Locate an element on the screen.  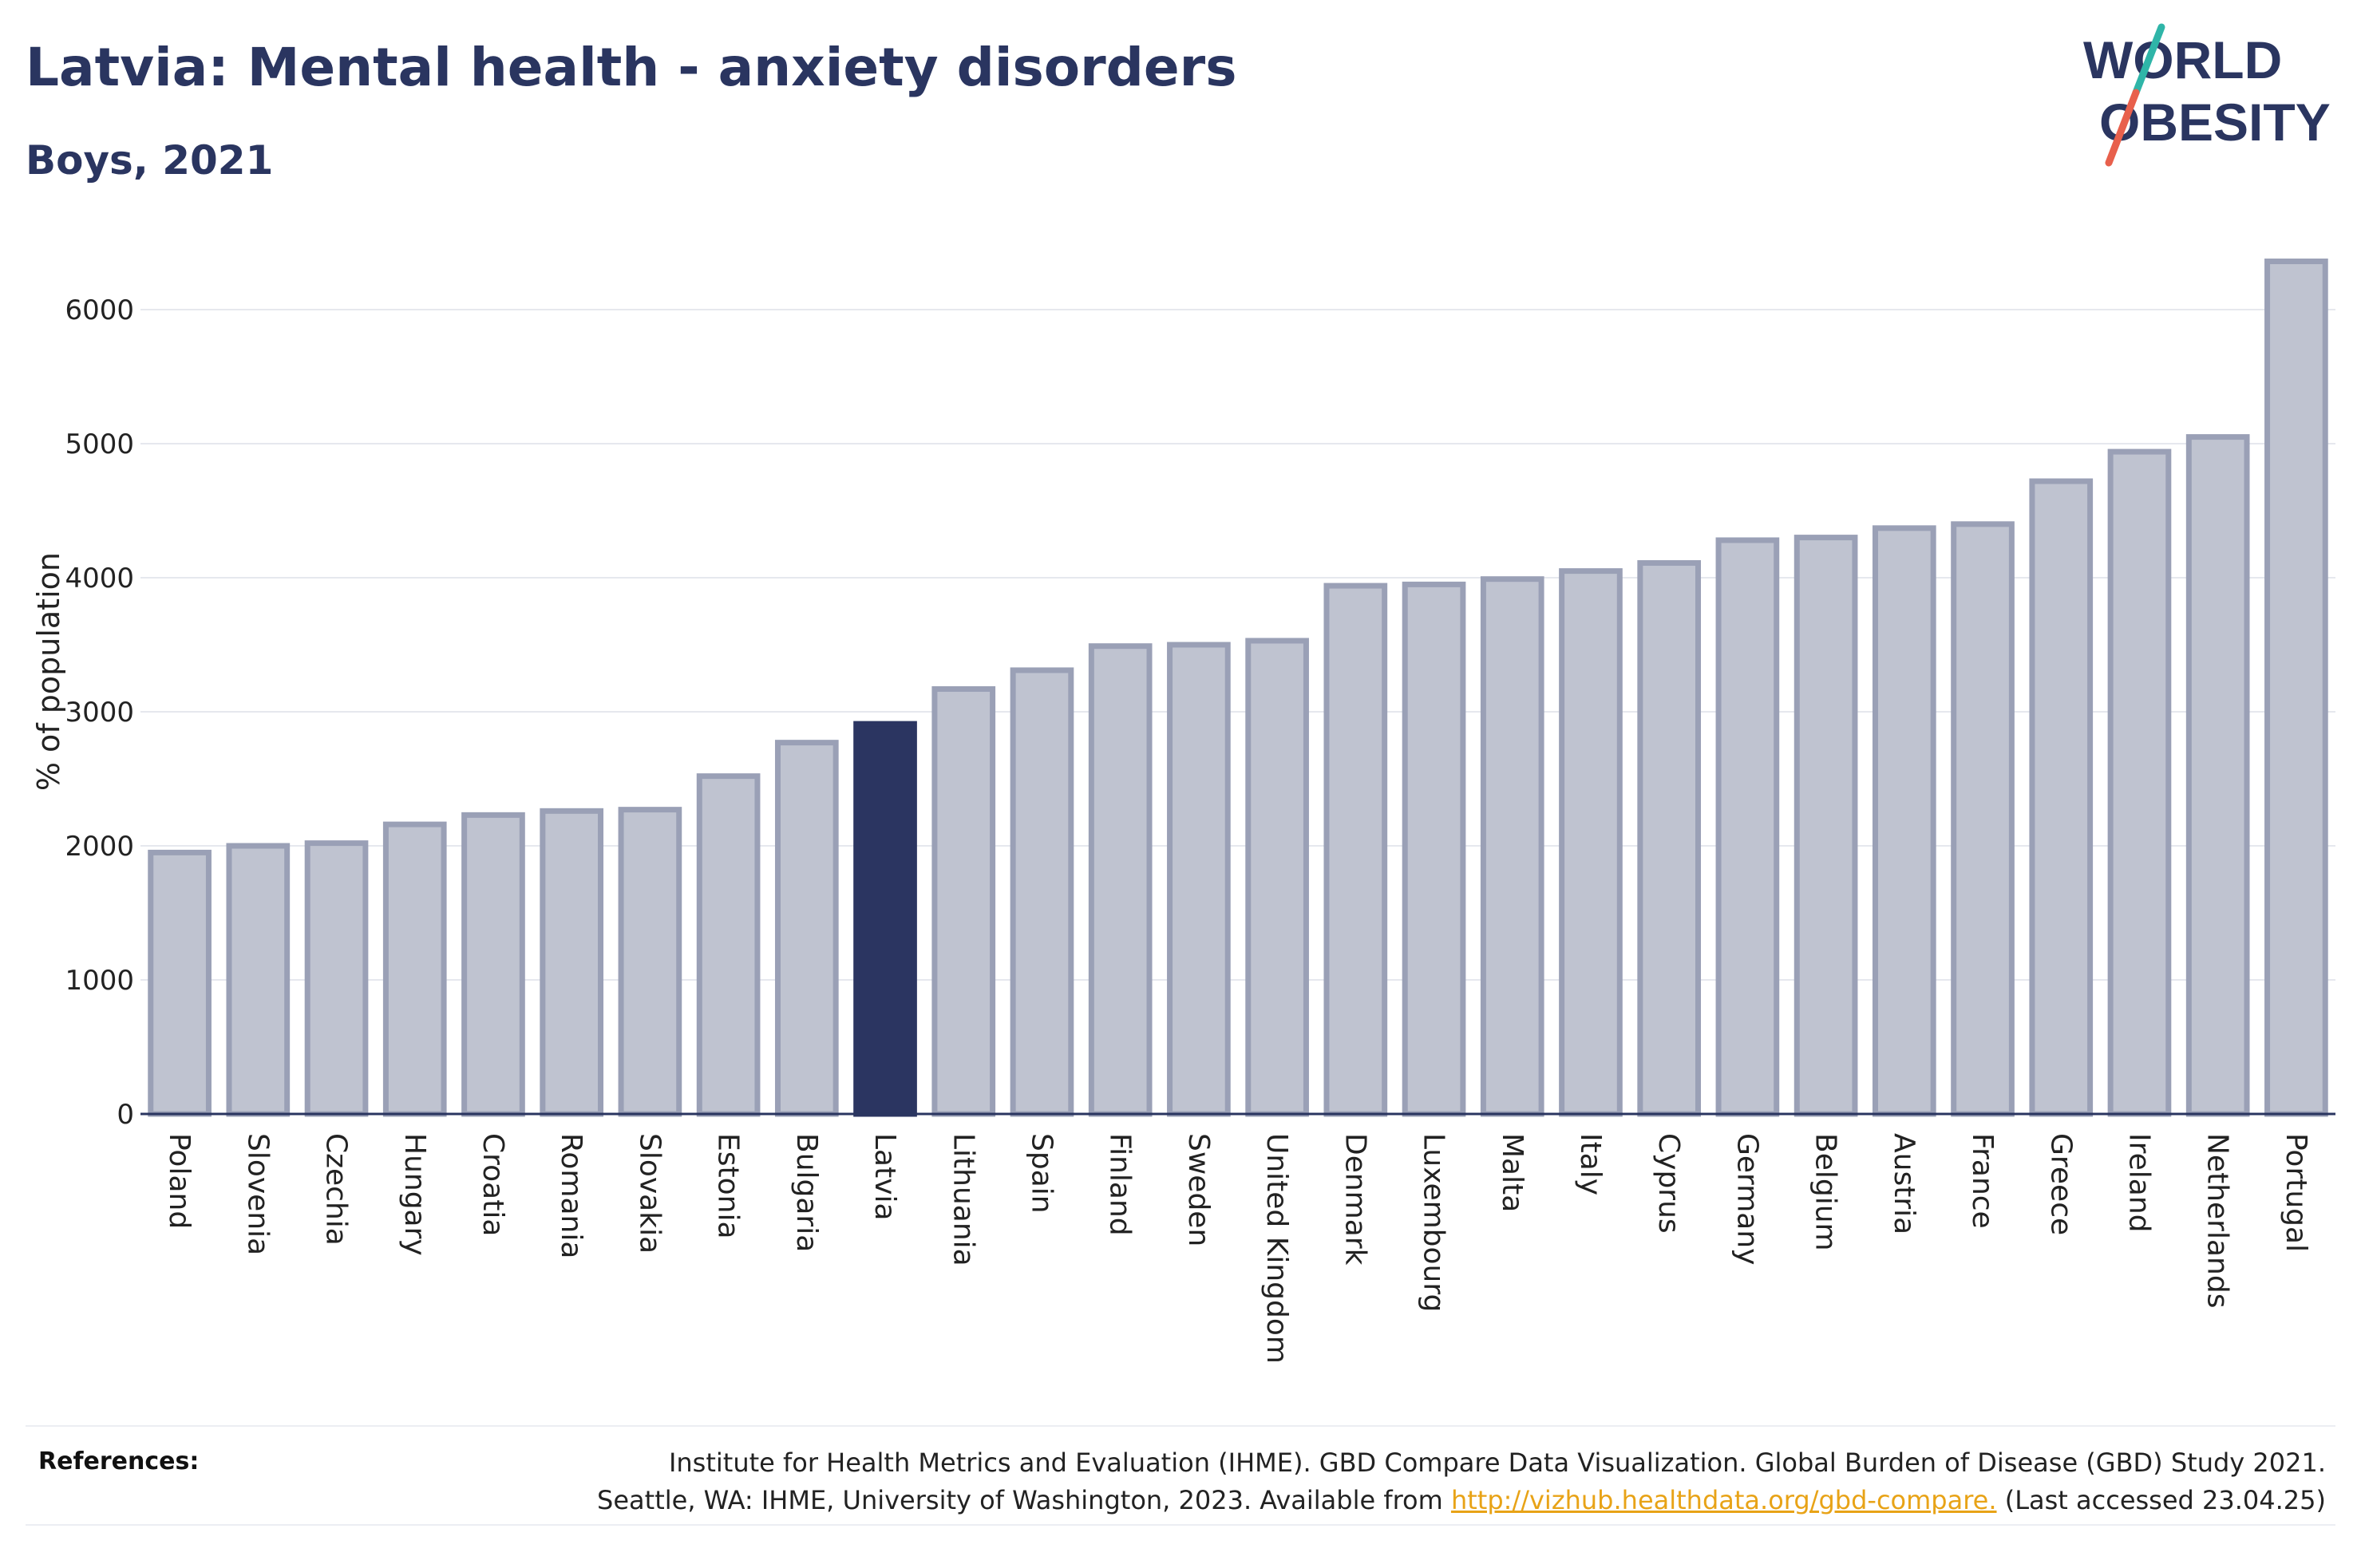
x-tick-label: Croatia is located at coordinates (493, 1184).